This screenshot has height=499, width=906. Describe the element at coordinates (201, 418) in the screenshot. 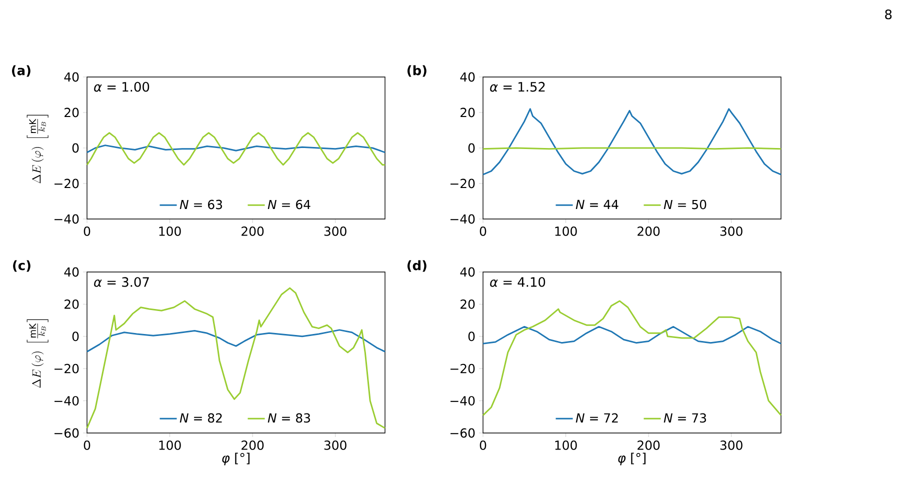

I see `legend-label: N = 82` at that location.